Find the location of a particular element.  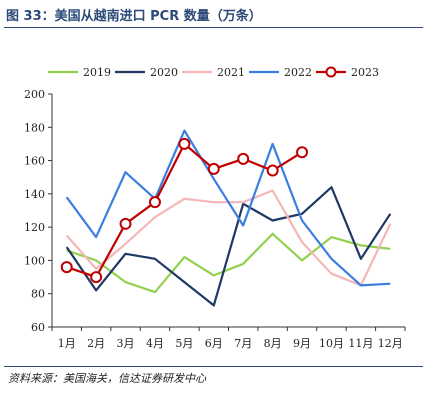

y-tick-label: 80 is located at coordinates (38, 294).